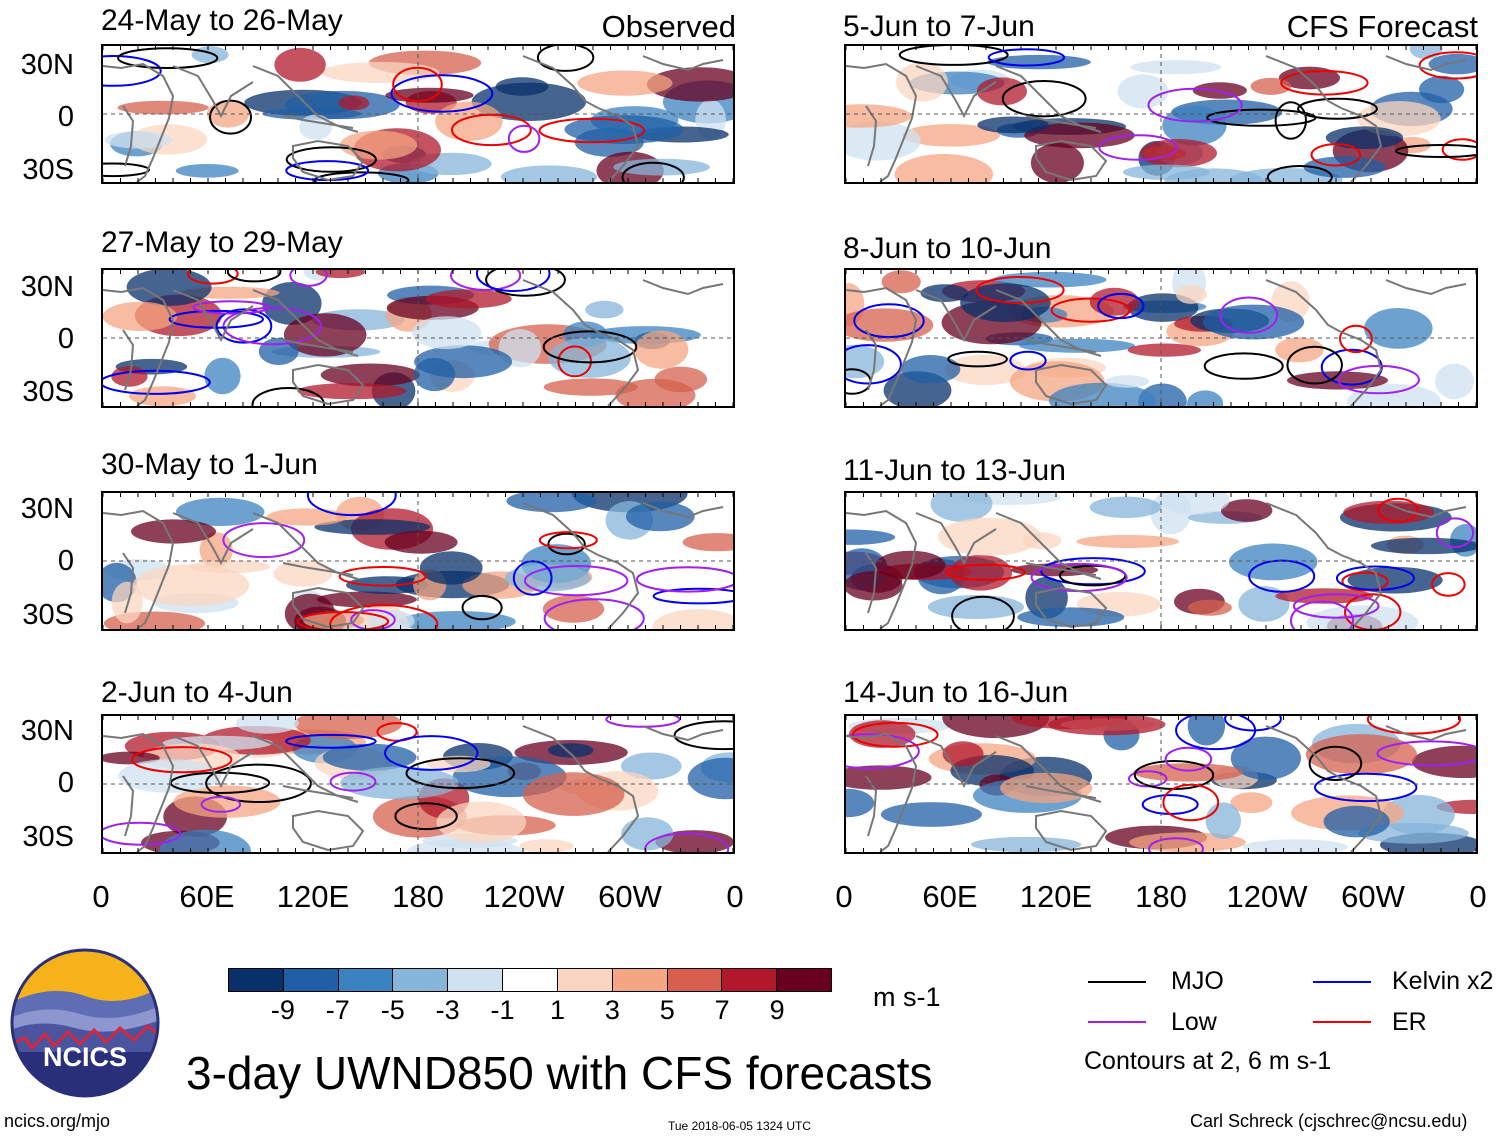 This screenshot has height=1137, width=1510. Describe the element at coordinates (939, 26) in the screenshot. I see `panel-title: 5-Jun to 7-Jun` at that location.